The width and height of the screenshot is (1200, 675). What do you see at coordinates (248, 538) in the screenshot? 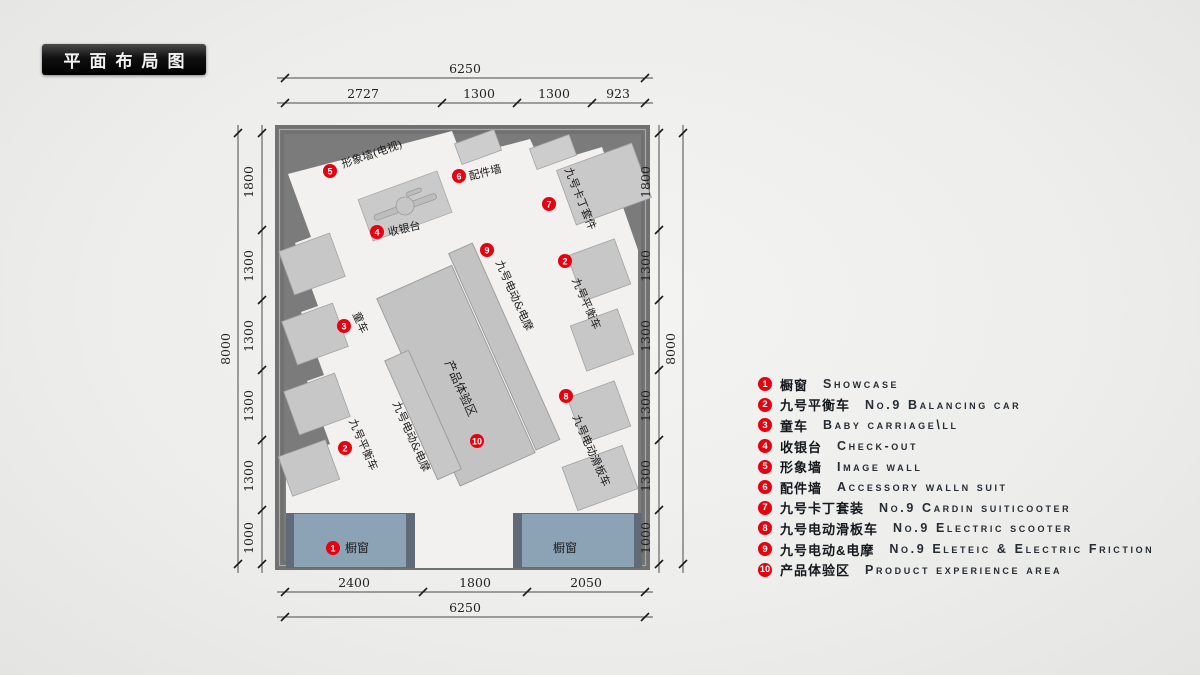
I see `dim-left-seg: 1000` at bounding box center [248, 538].